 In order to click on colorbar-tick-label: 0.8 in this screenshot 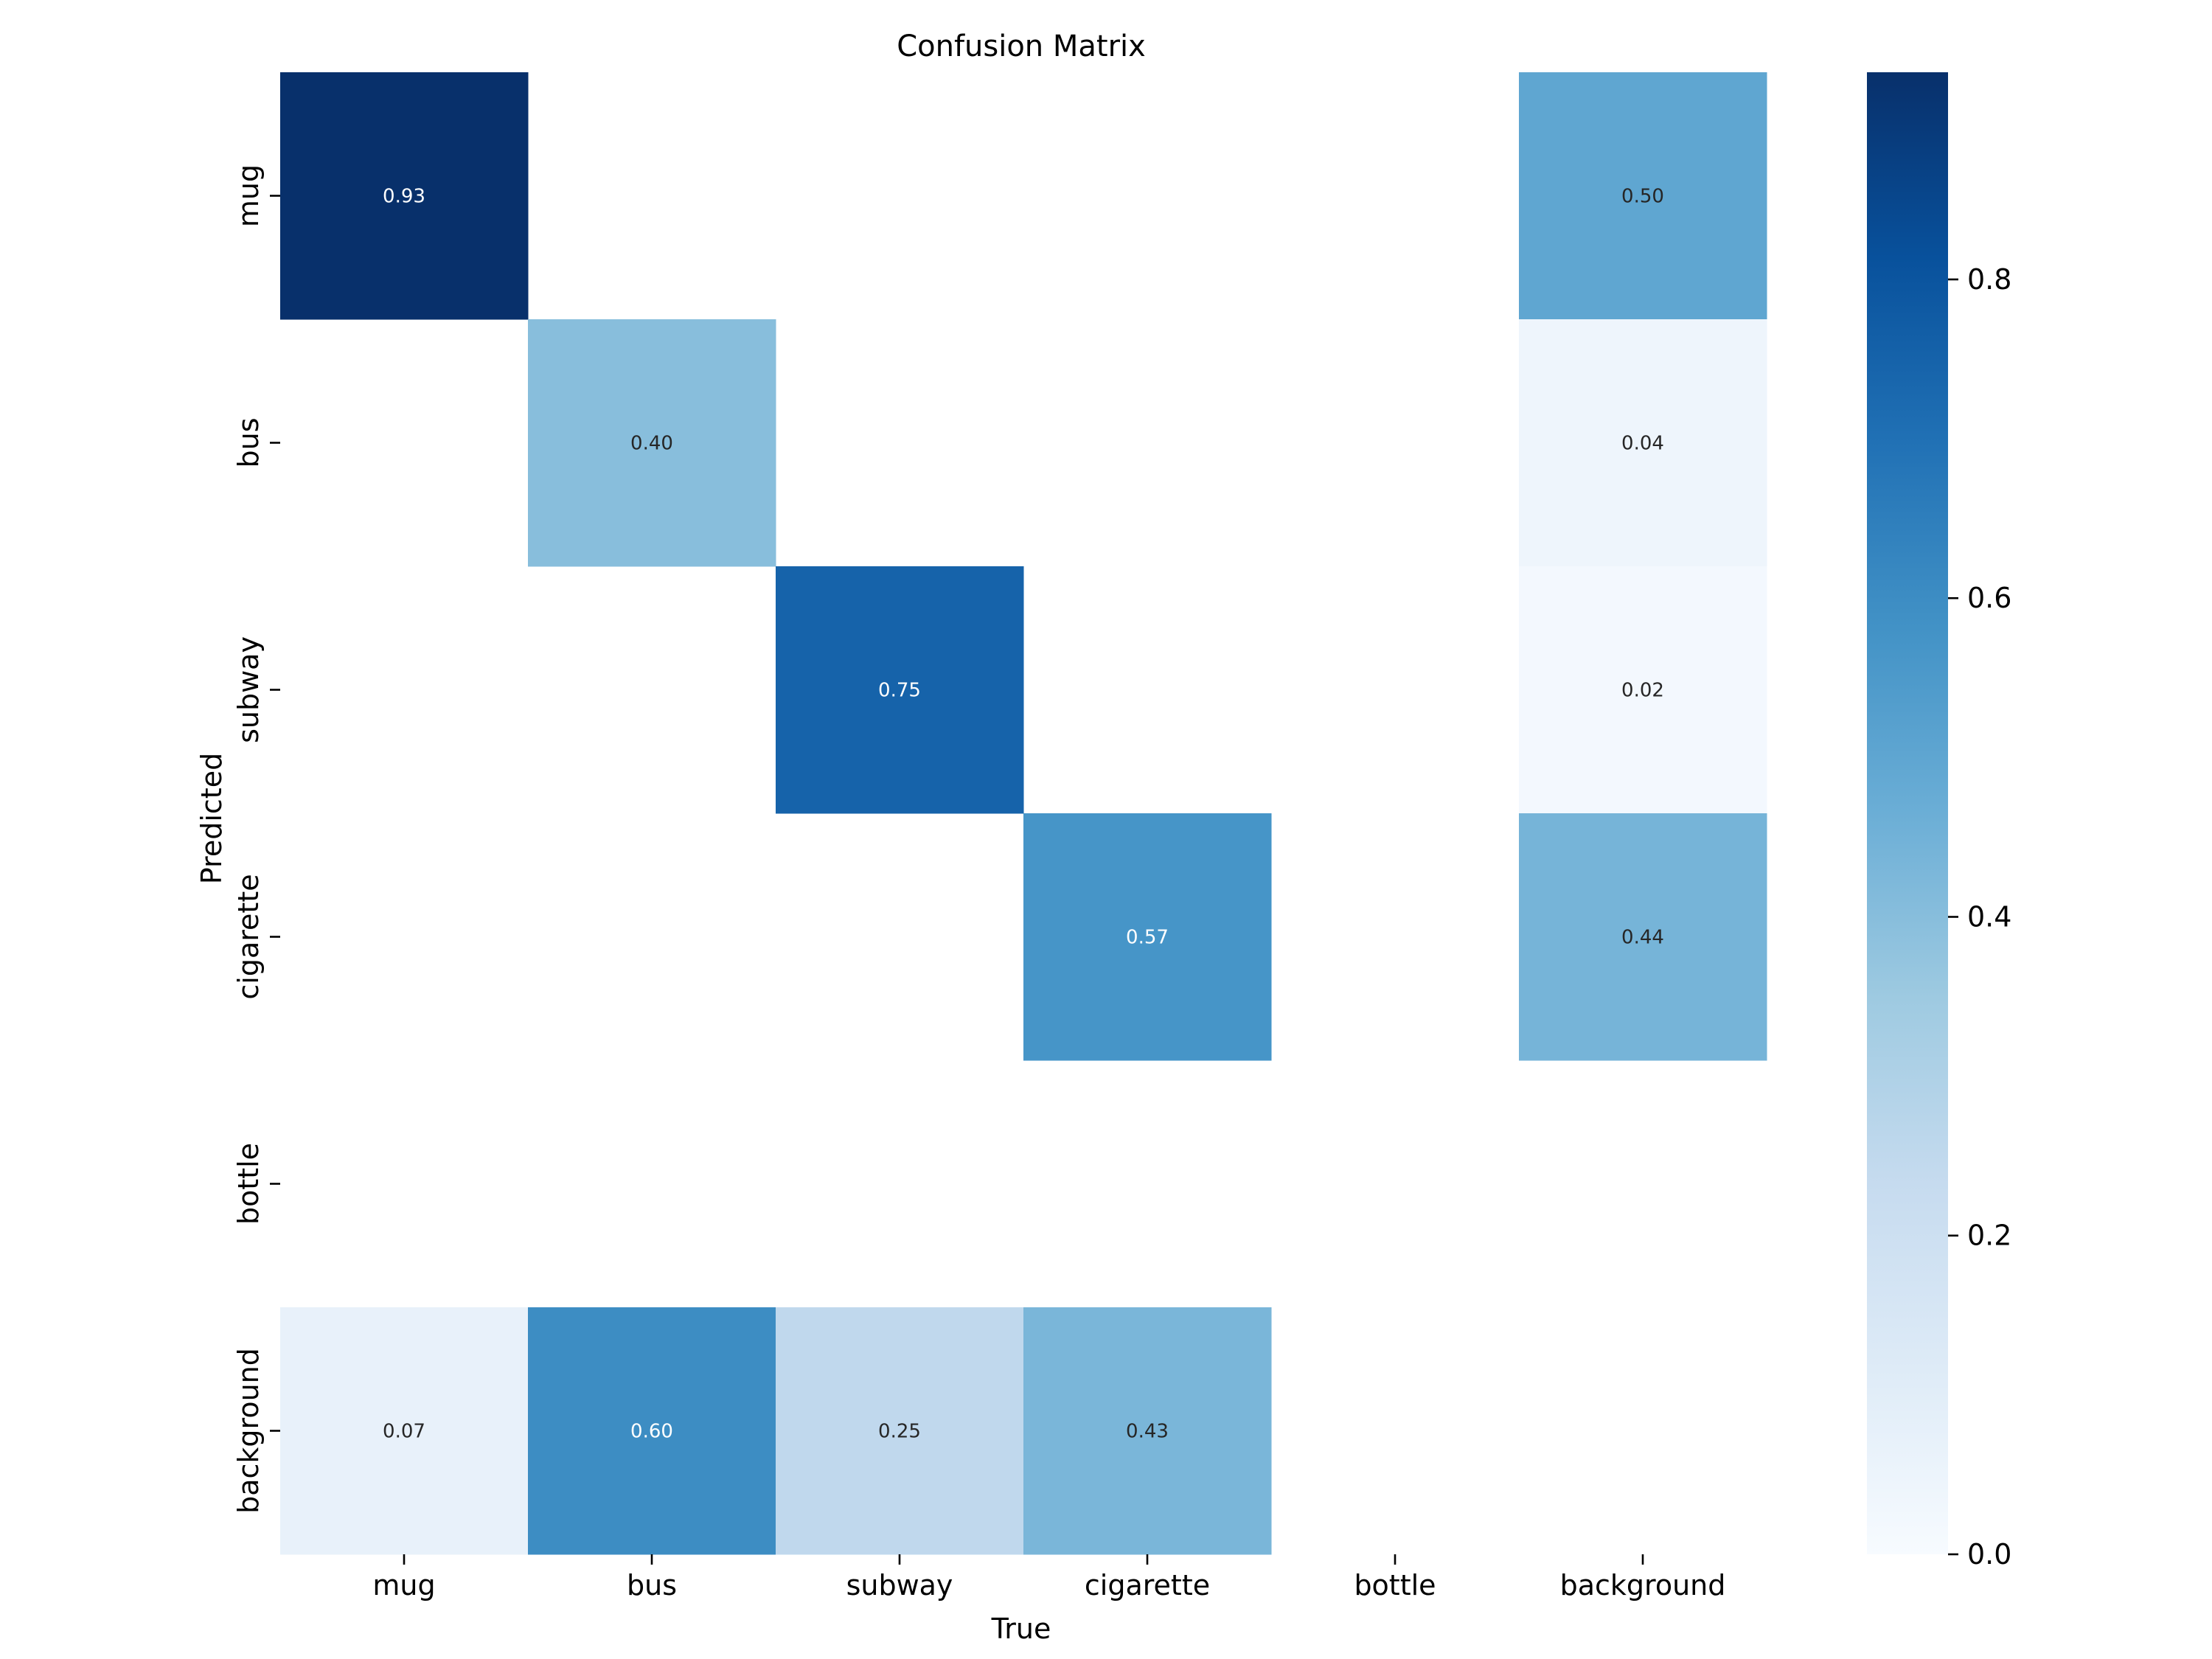, I will do `click(1989, 279)`.